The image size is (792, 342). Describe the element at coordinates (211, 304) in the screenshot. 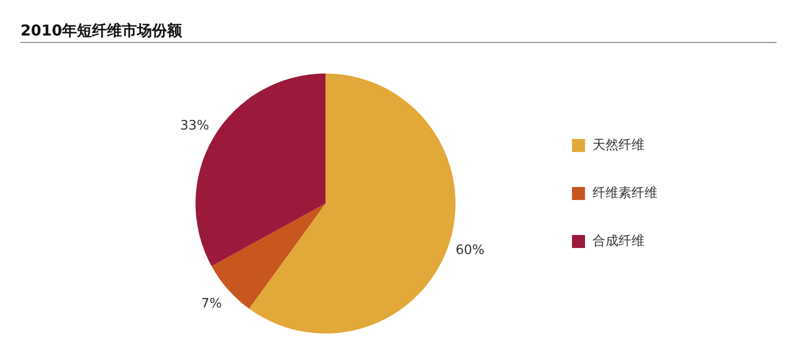

I see `data-label: 7%` at that location.